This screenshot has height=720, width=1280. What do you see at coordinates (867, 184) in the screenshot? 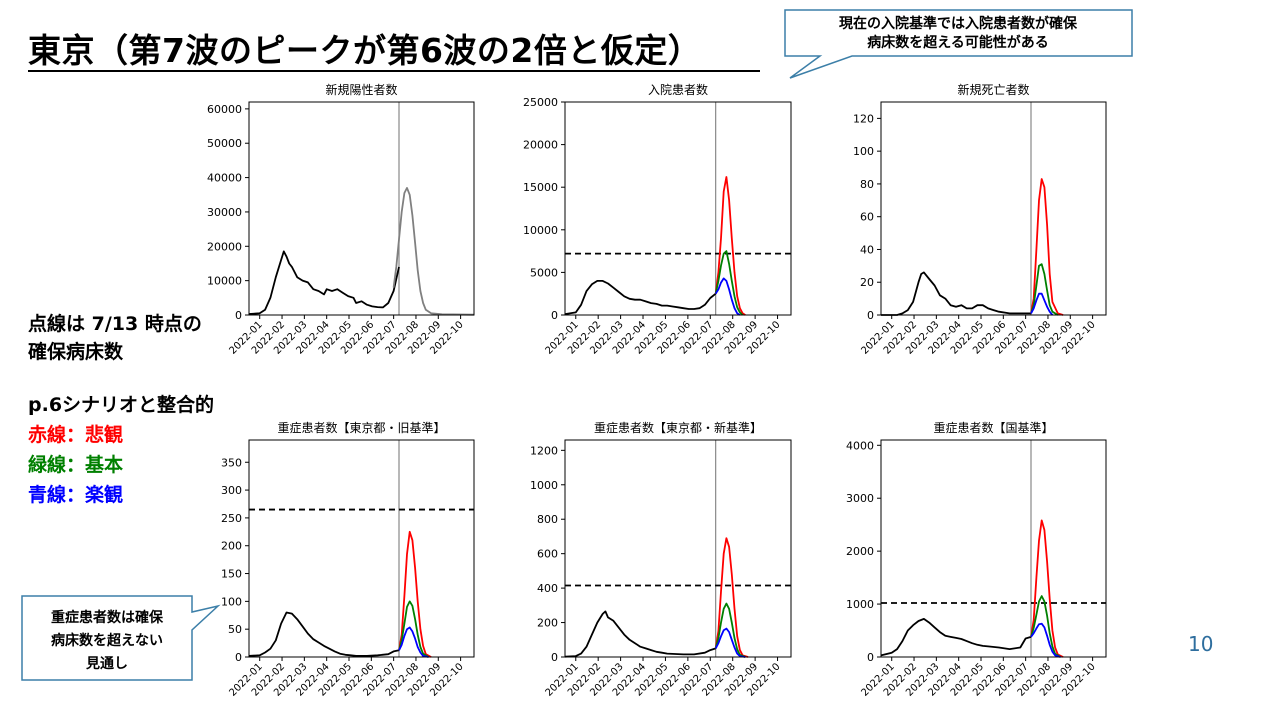
I see `y-tick-label: 80` at bounding box center [867, 184].